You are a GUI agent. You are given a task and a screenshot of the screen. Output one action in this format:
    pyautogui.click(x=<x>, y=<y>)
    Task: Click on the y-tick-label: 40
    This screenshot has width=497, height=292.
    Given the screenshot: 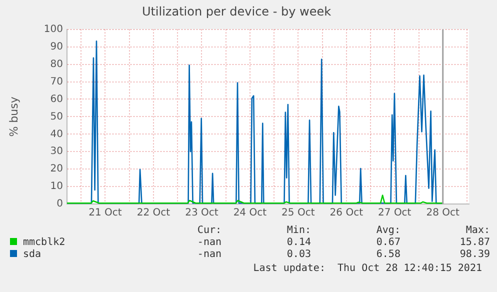 What is the action you would take?
    pyautogui.click(x=56, y=134)
    